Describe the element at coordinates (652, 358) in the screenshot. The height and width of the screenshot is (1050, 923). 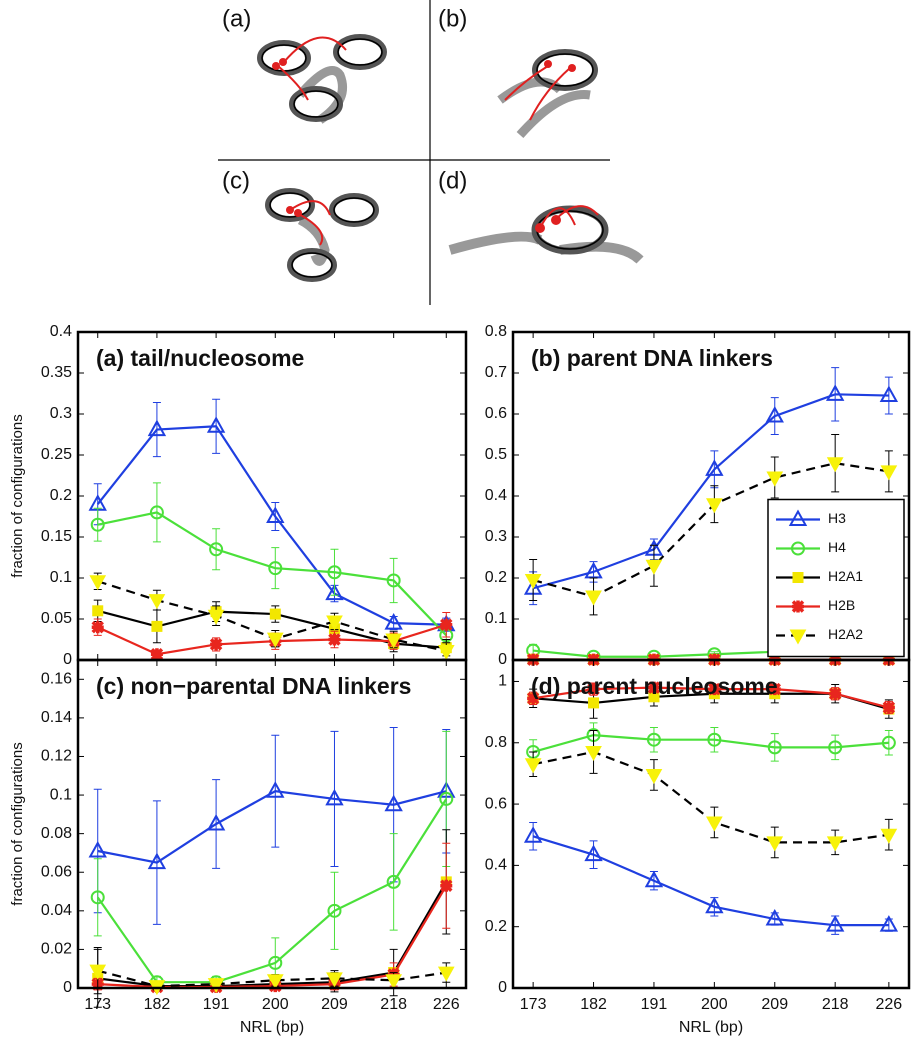
I see `chart-title: (b) parent DNA linkers` at that location.